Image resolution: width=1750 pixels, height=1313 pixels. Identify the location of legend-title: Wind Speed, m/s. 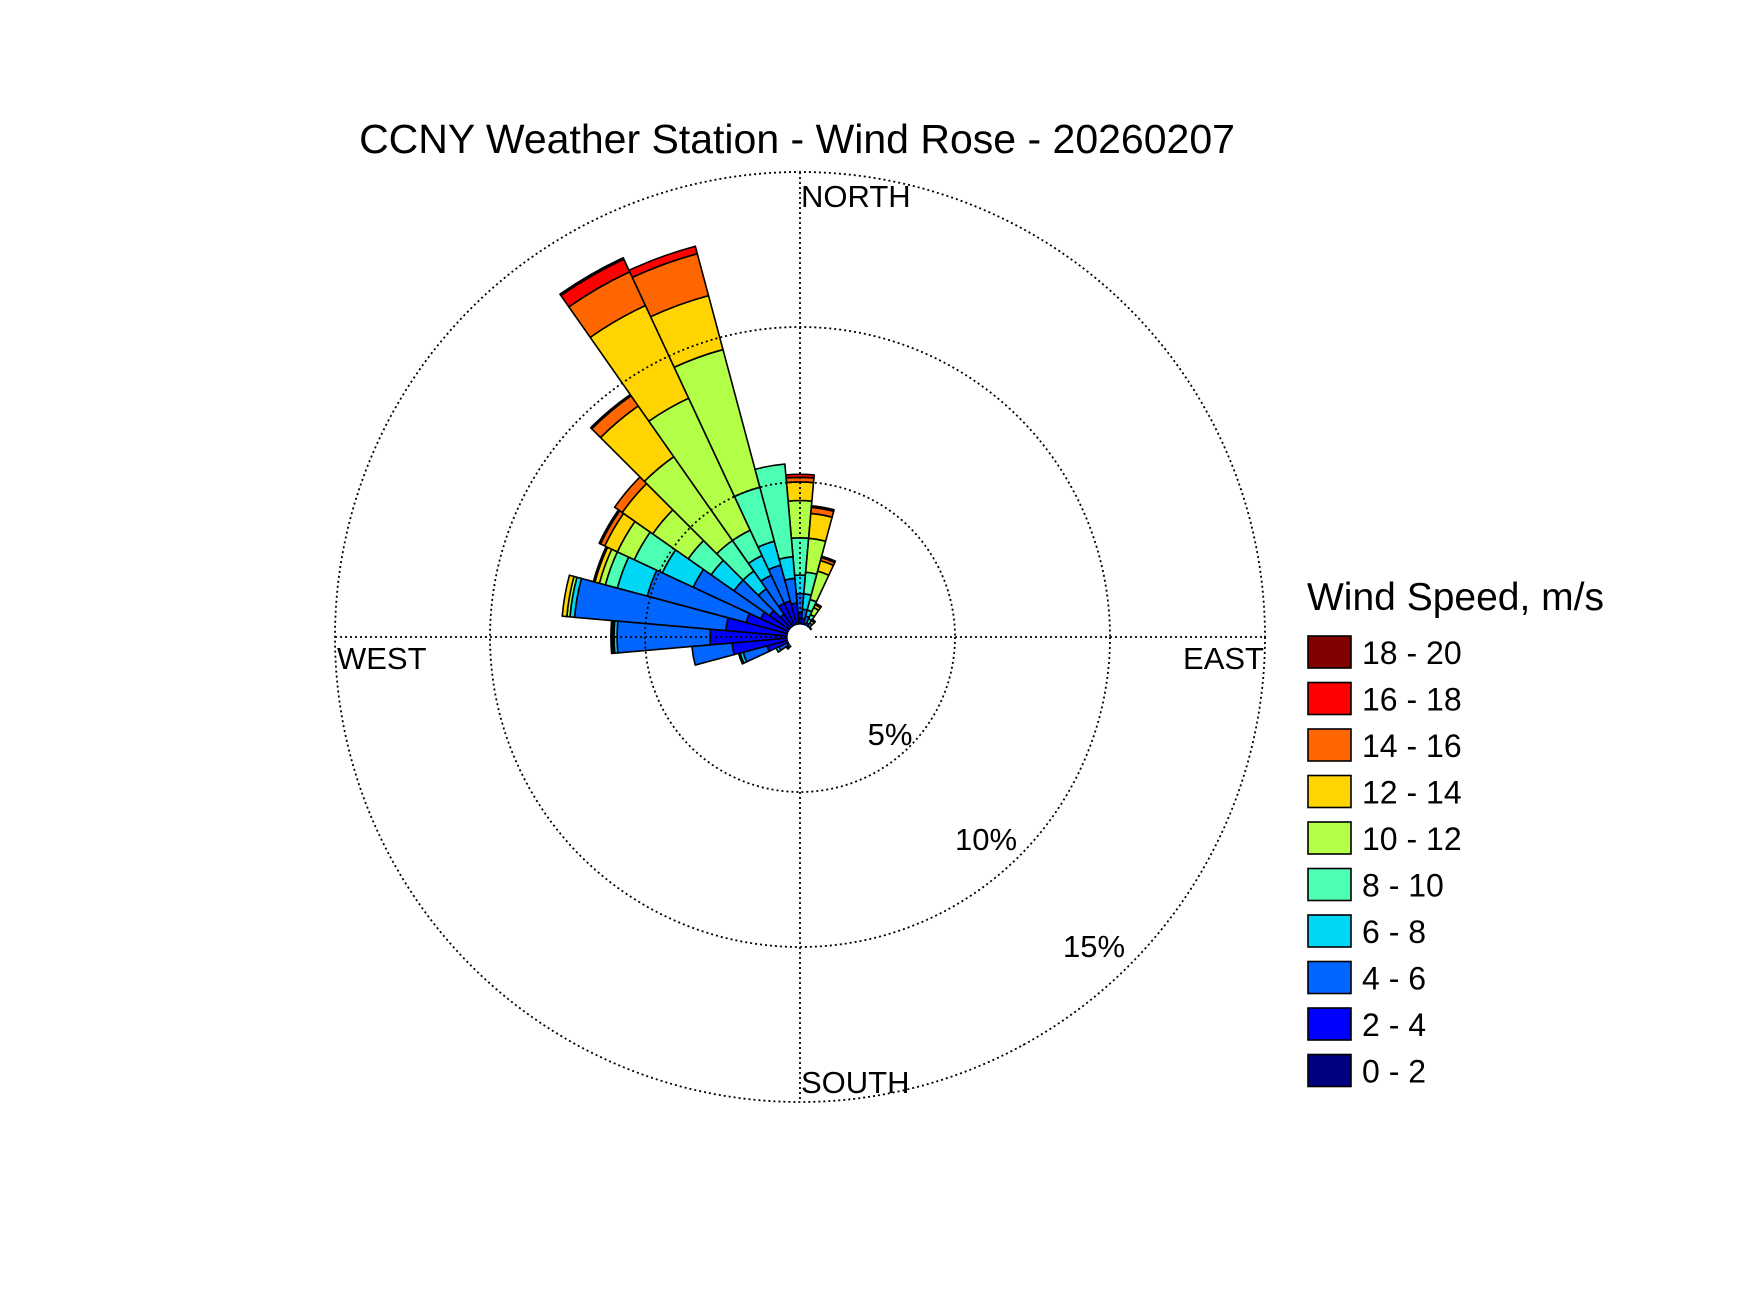
(1455, 597).